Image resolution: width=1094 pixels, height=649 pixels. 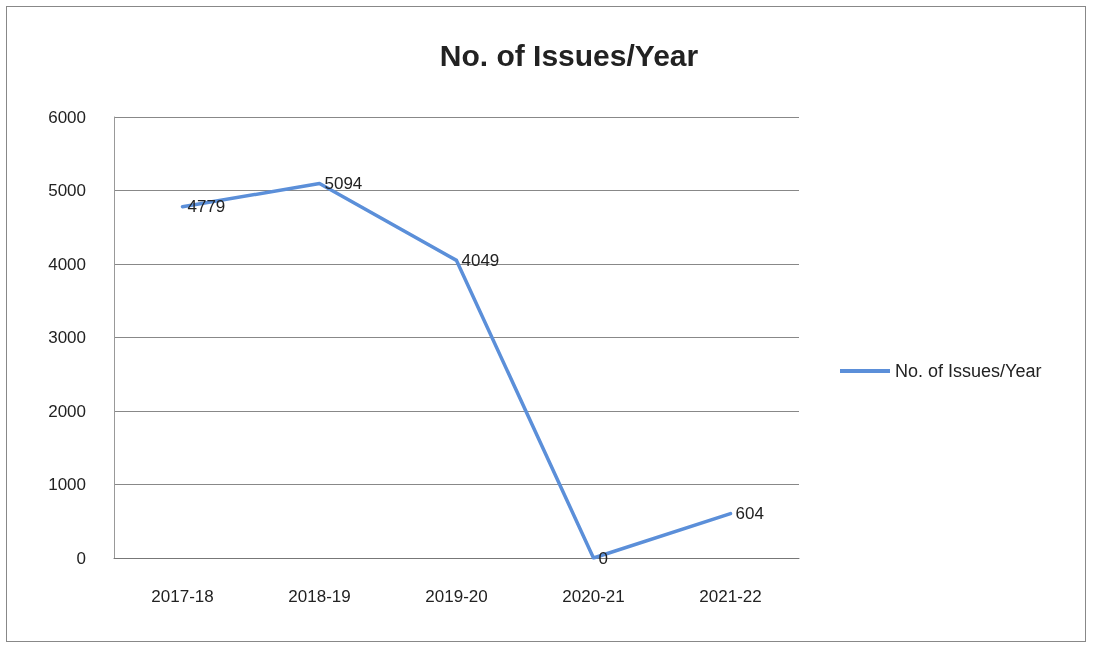 I want to click on x-tick-label: 2020-21, so click(x=593, y=596).